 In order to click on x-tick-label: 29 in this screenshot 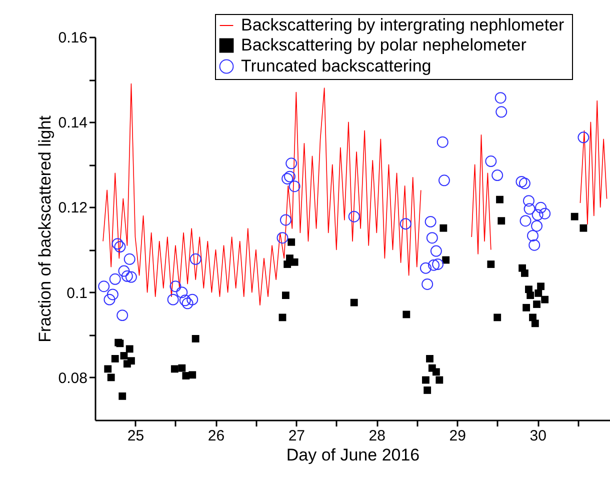, I will do `click(457, 436)`.